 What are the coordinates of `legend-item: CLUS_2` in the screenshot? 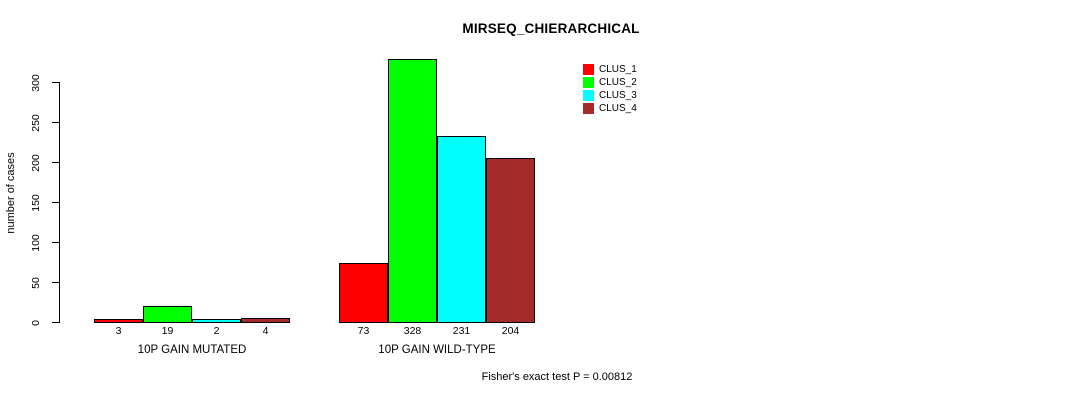 It's located at (610, 82).